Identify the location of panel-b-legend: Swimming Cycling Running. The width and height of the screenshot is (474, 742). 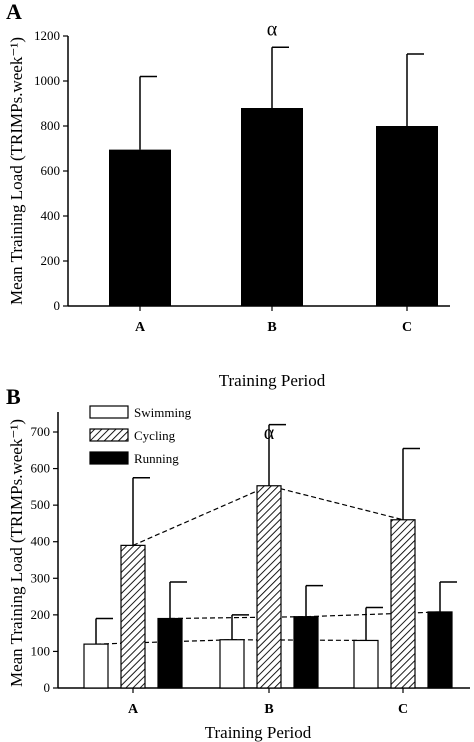
(140, 435).